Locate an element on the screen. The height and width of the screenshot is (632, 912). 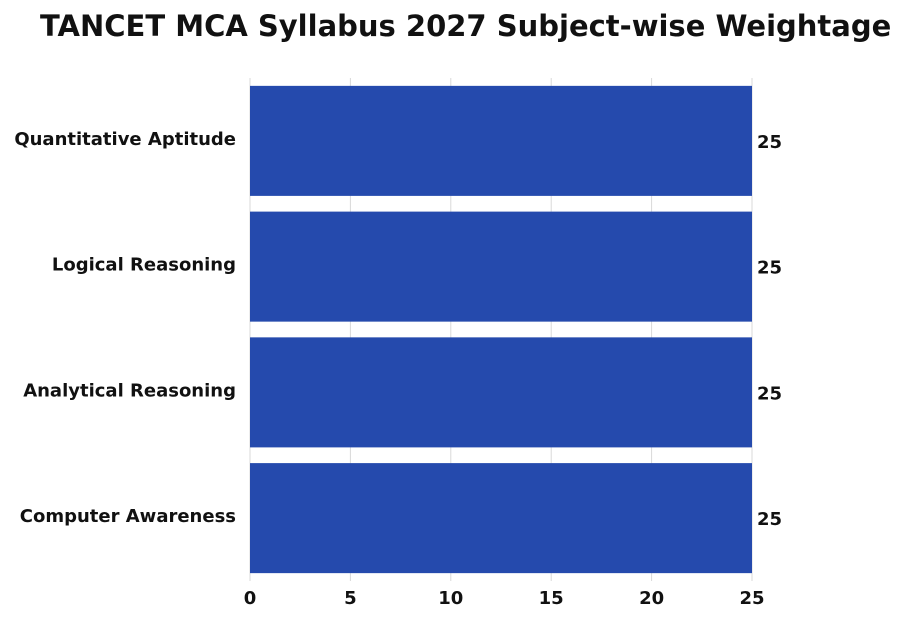
x-tick-label: 25 is located at coordinates (751, 598).